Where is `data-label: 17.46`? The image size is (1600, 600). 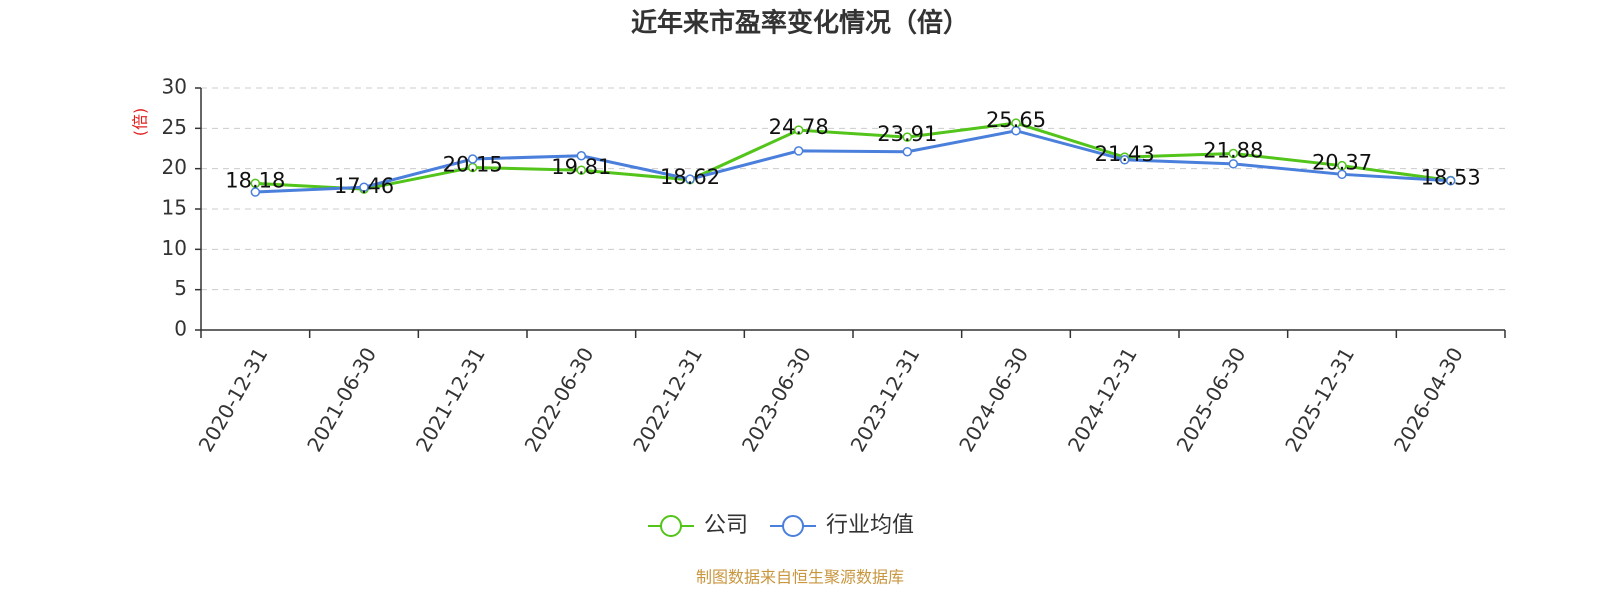 data-label: 17.46 is located at coordinates (364, 186).